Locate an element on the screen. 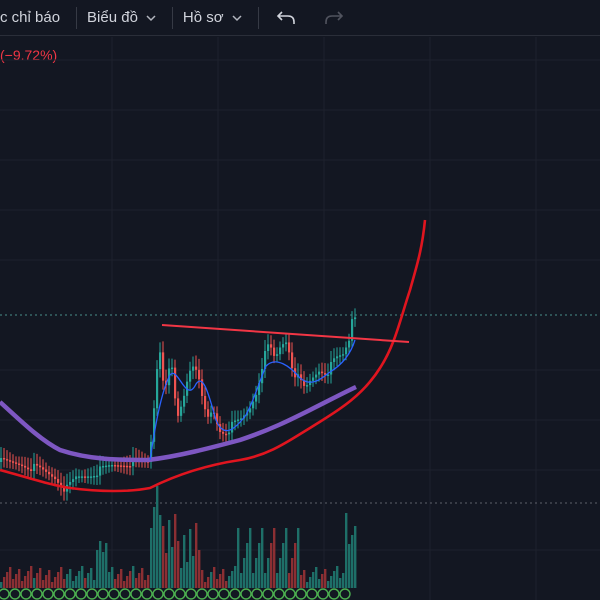  profile-menu: Hồ sơ is located at coordinates (212, 18).